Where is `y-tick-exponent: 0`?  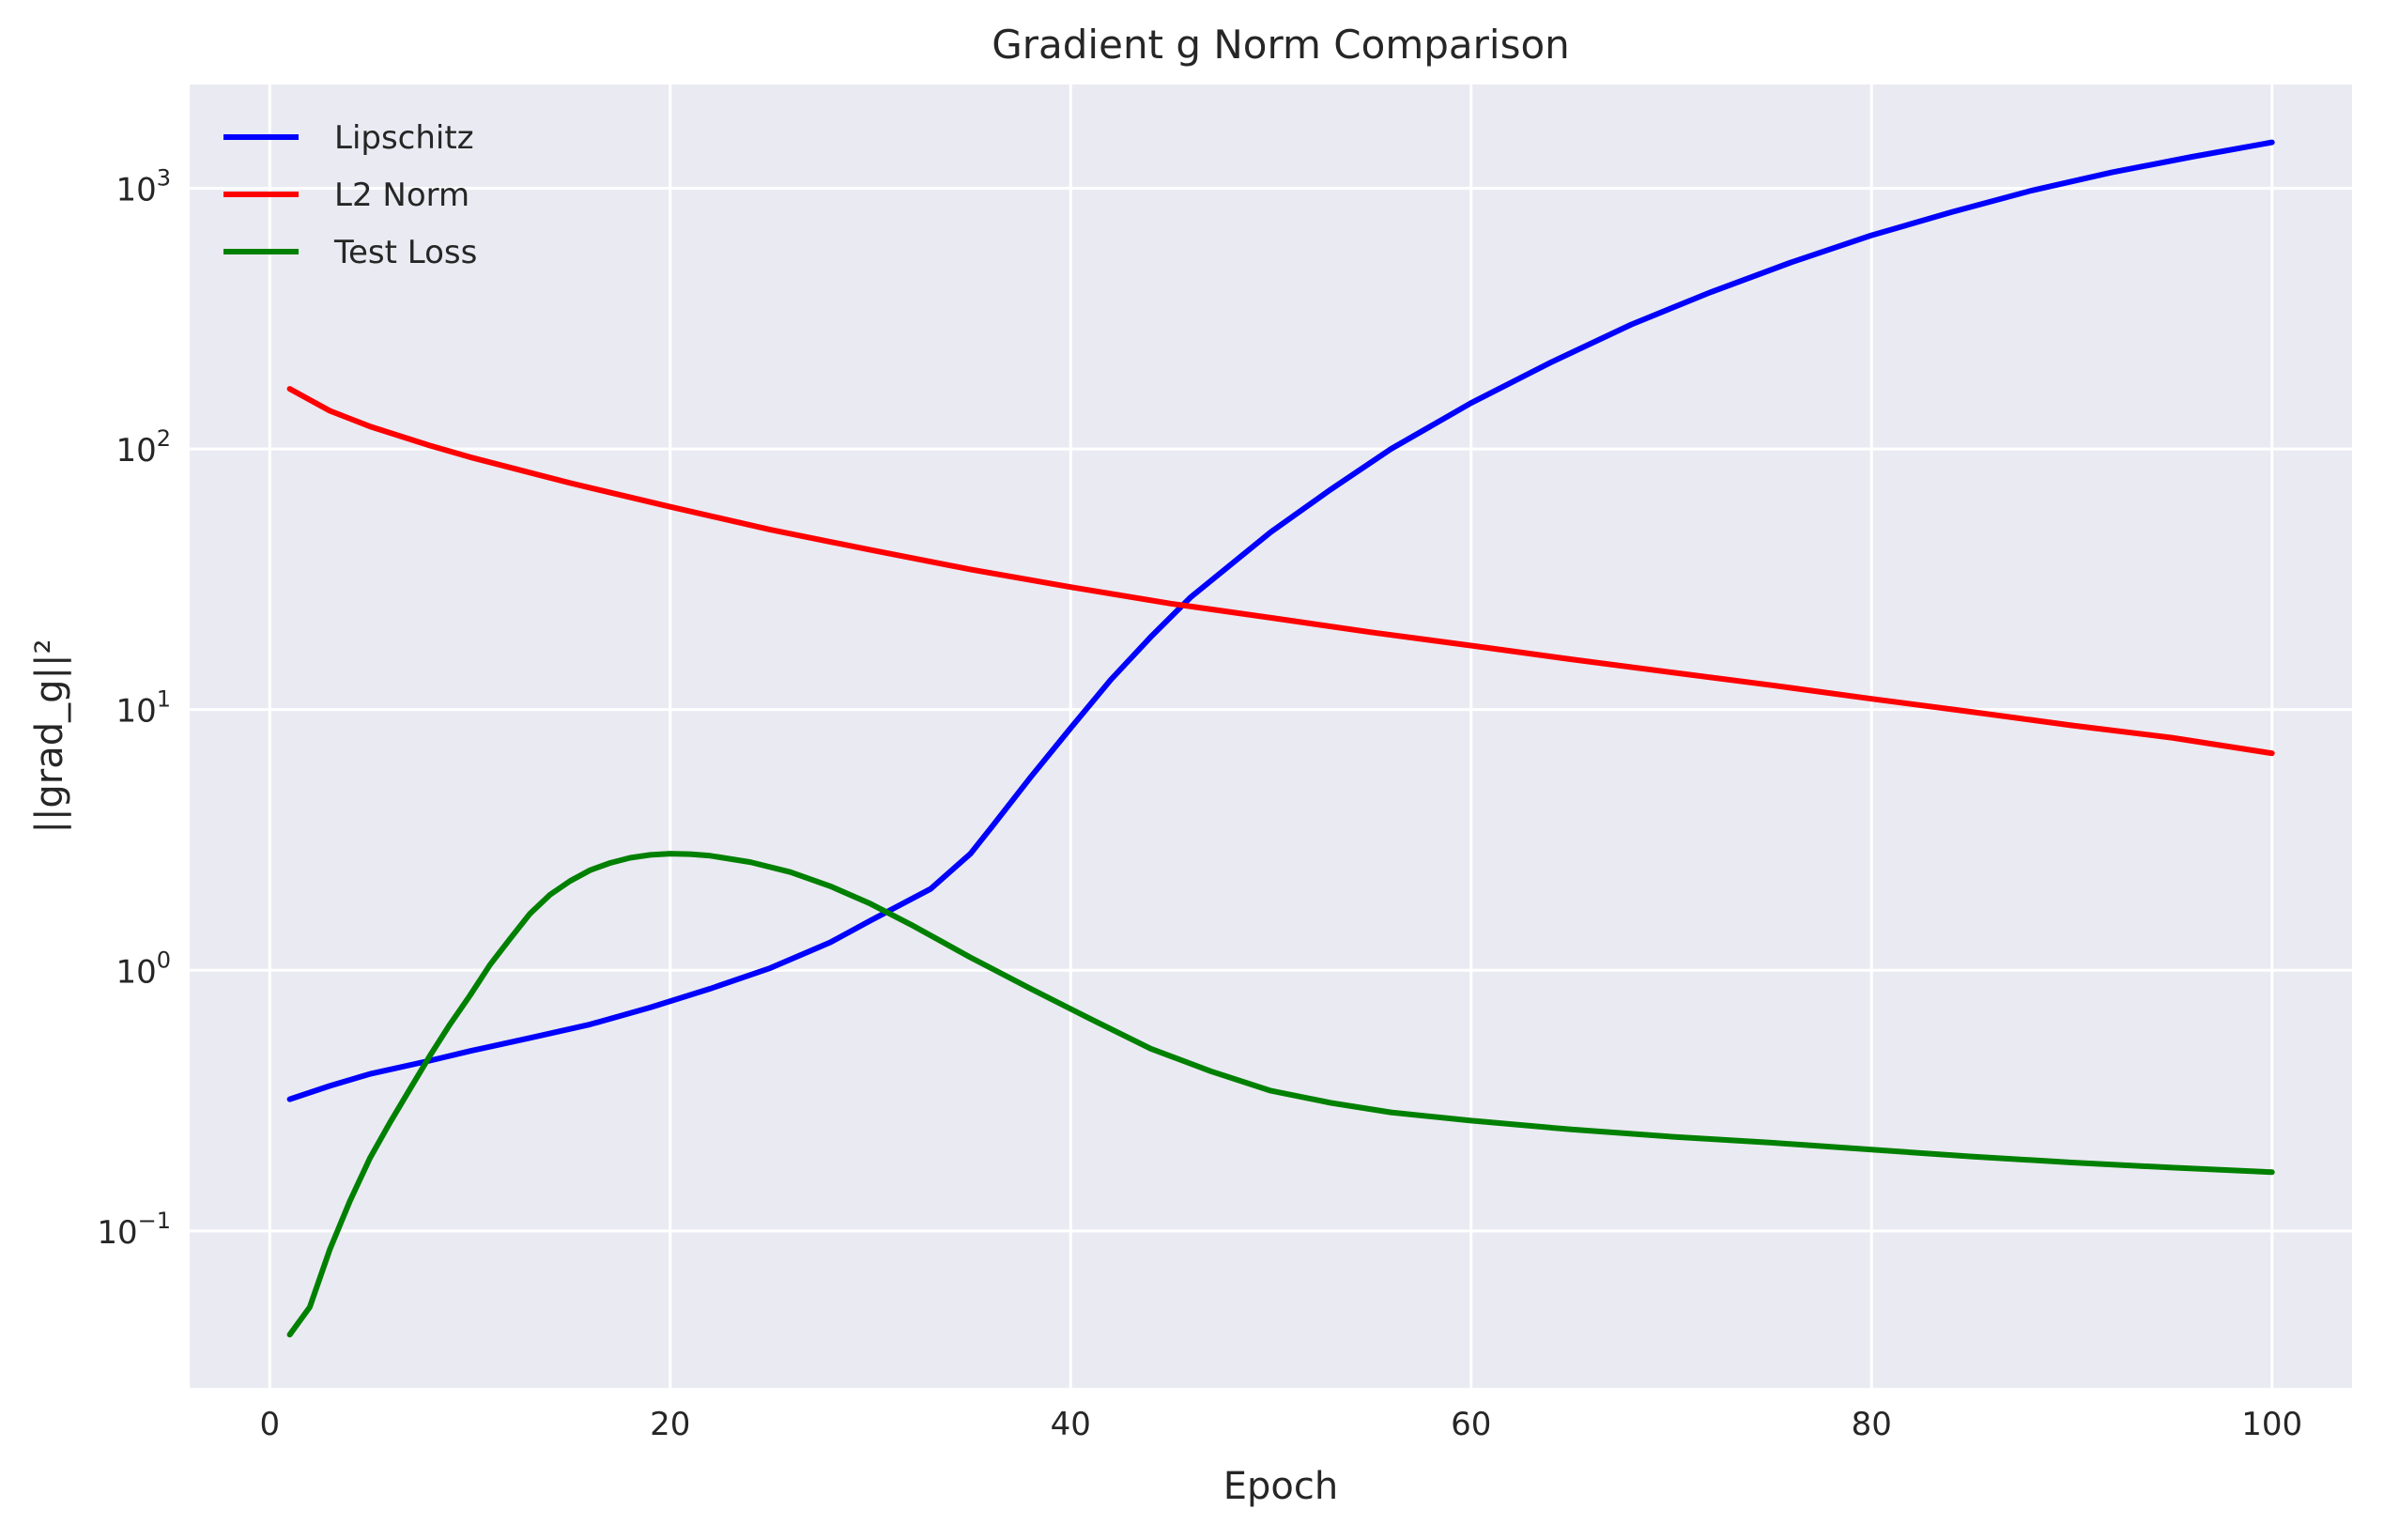 y-tick-exponent: 0 is located at coordinates (164, 960).